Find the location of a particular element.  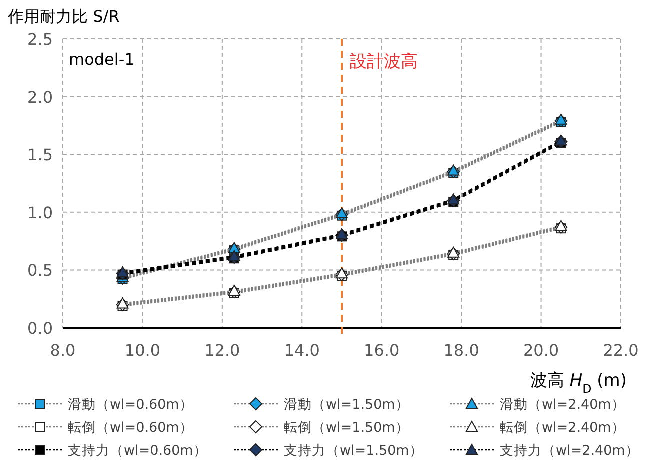

y-tick-label: 1.5 is located at coordinates (40, 155).